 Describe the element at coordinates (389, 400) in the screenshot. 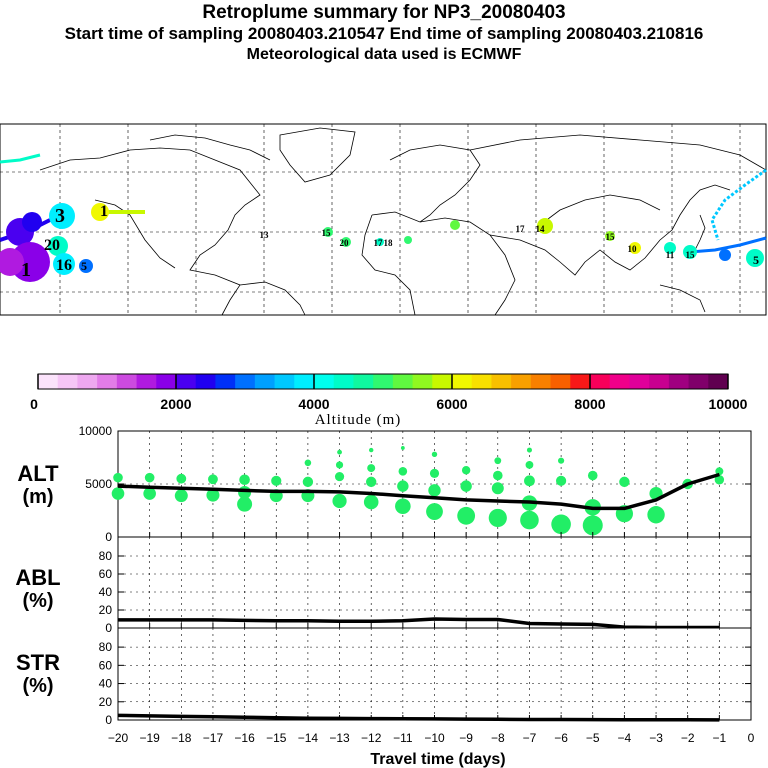

I see `altitude-colorbar: 0 2000 4000 6000 8000 10000 Altitude (m)` at that location.